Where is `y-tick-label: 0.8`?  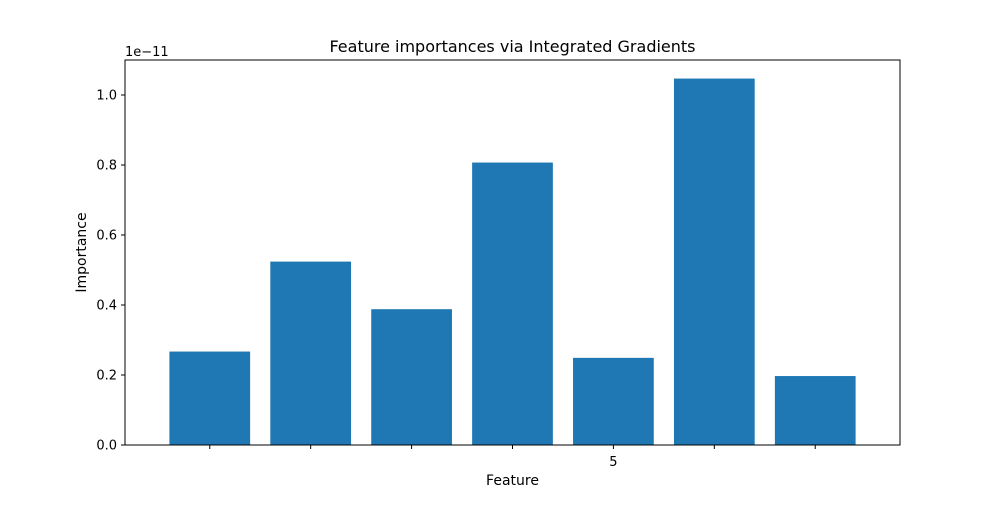 y-tick-label: 0.8 is located at coordinates (106, 166).